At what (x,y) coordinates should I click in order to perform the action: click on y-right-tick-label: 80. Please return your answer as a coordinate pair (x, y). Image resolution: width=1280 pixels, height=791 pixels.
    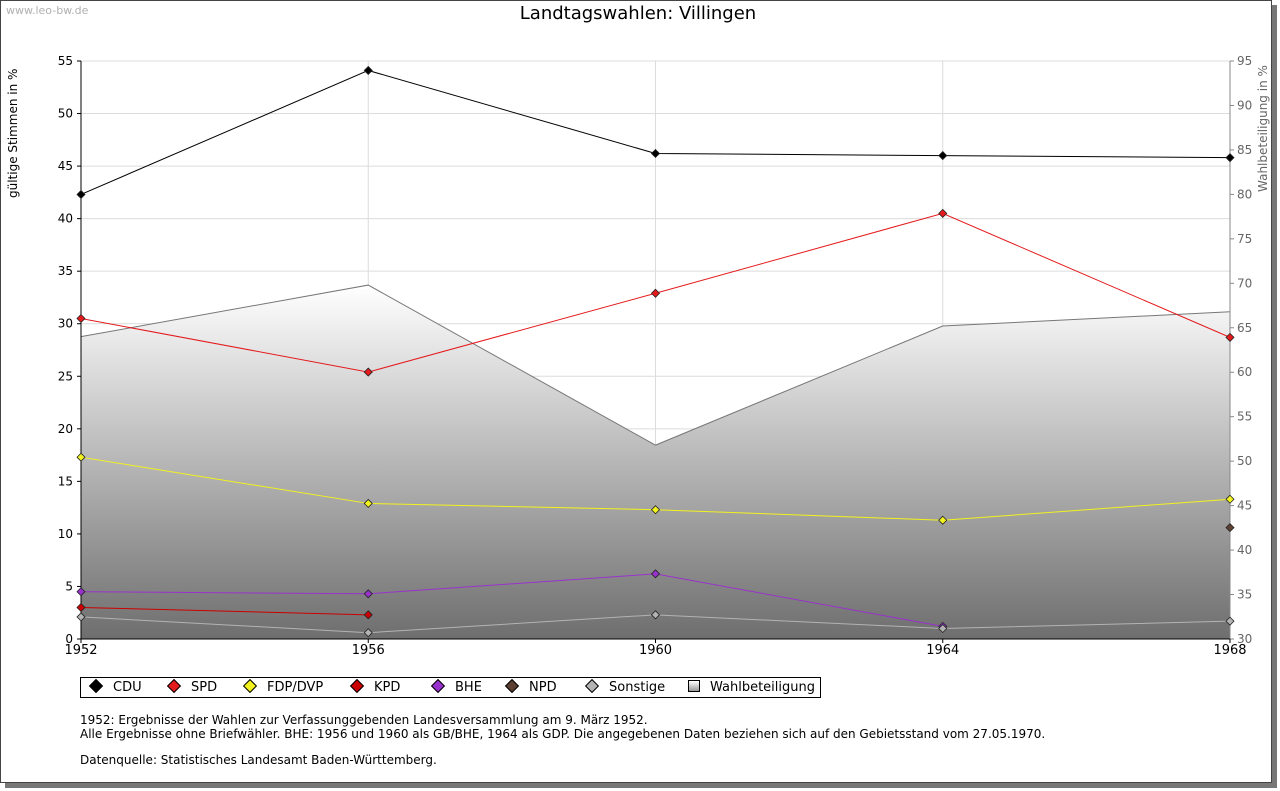
    Looking at the image, I should click on (1244, 194).